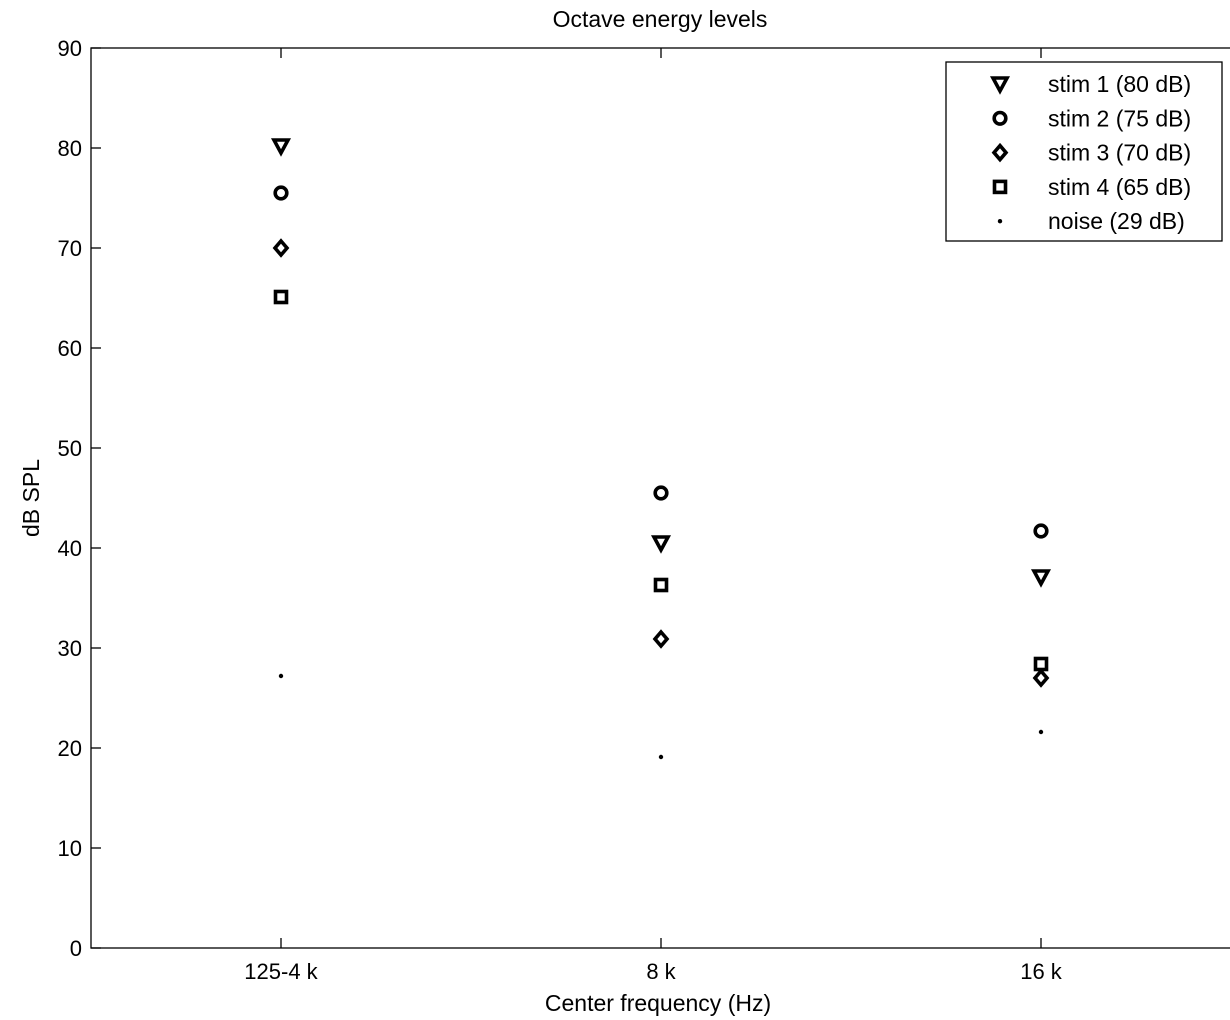 The height and width of the screenshot is (1020, 1230). I want to click on point-series-5-125-4-k, so click(281, 676).